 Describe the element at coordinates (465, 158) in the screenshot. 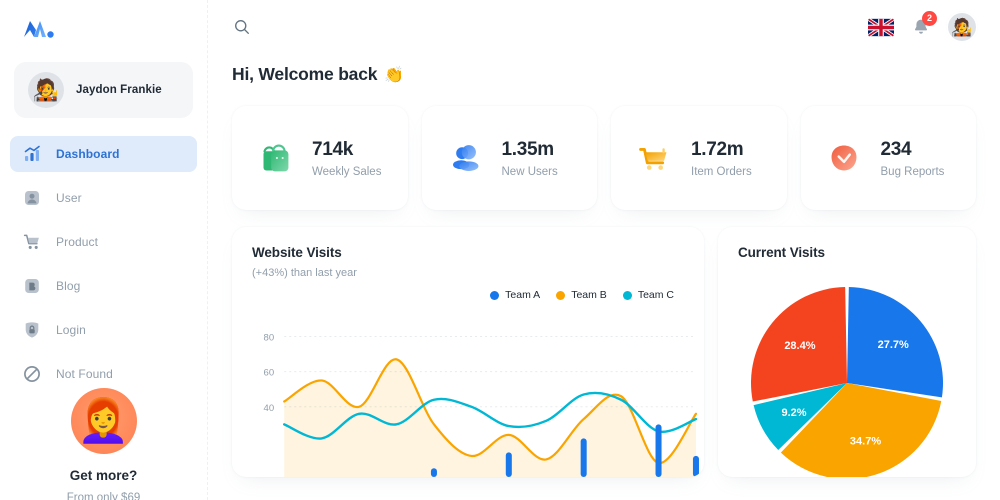

I see `users-icon` at that location.